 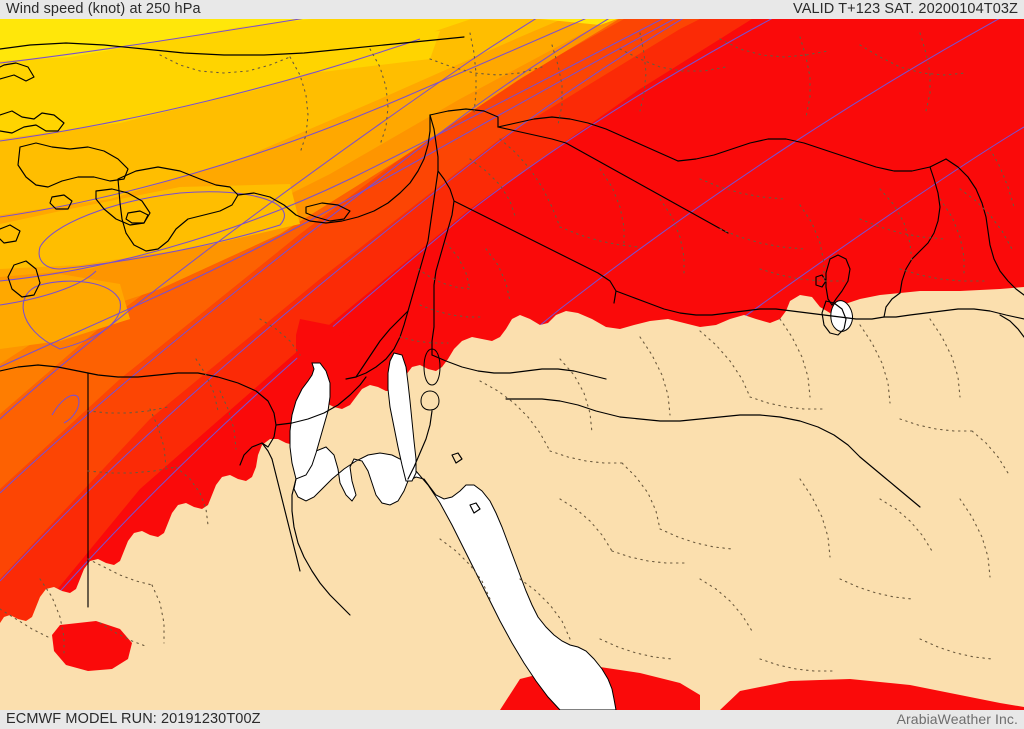 What do you see at coordinates (309, 40) in the screenshot?
I see `band-bright-yellow` at bounding box center [309, 40].